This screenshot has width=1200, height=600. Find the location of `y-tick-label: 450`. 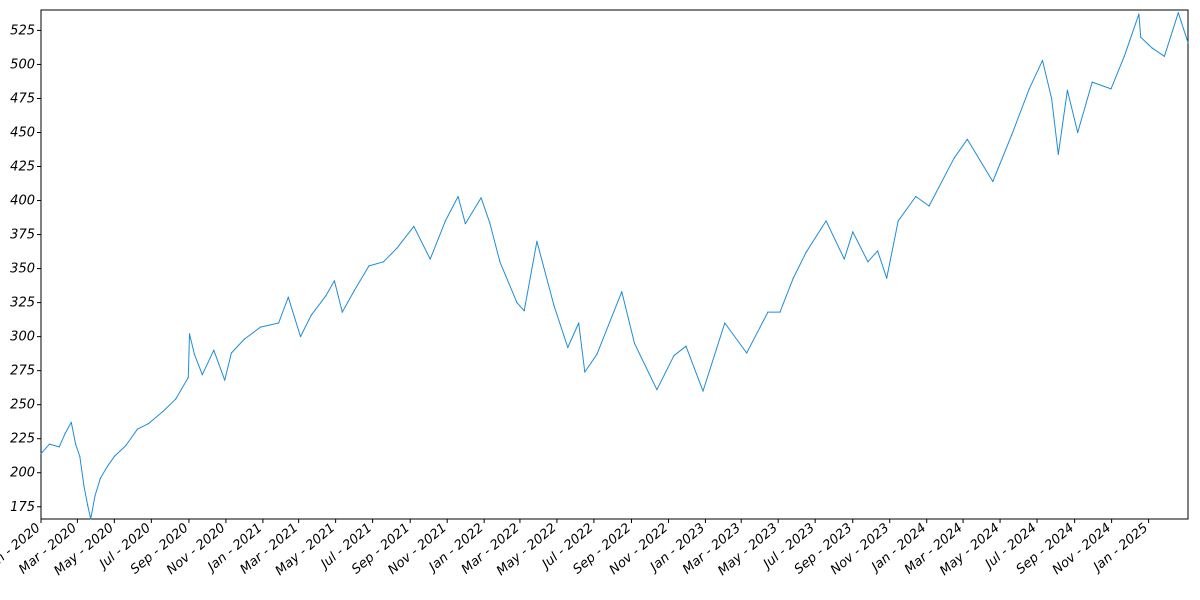

y-tick-label: 450 is located at coordinates (22, 132).